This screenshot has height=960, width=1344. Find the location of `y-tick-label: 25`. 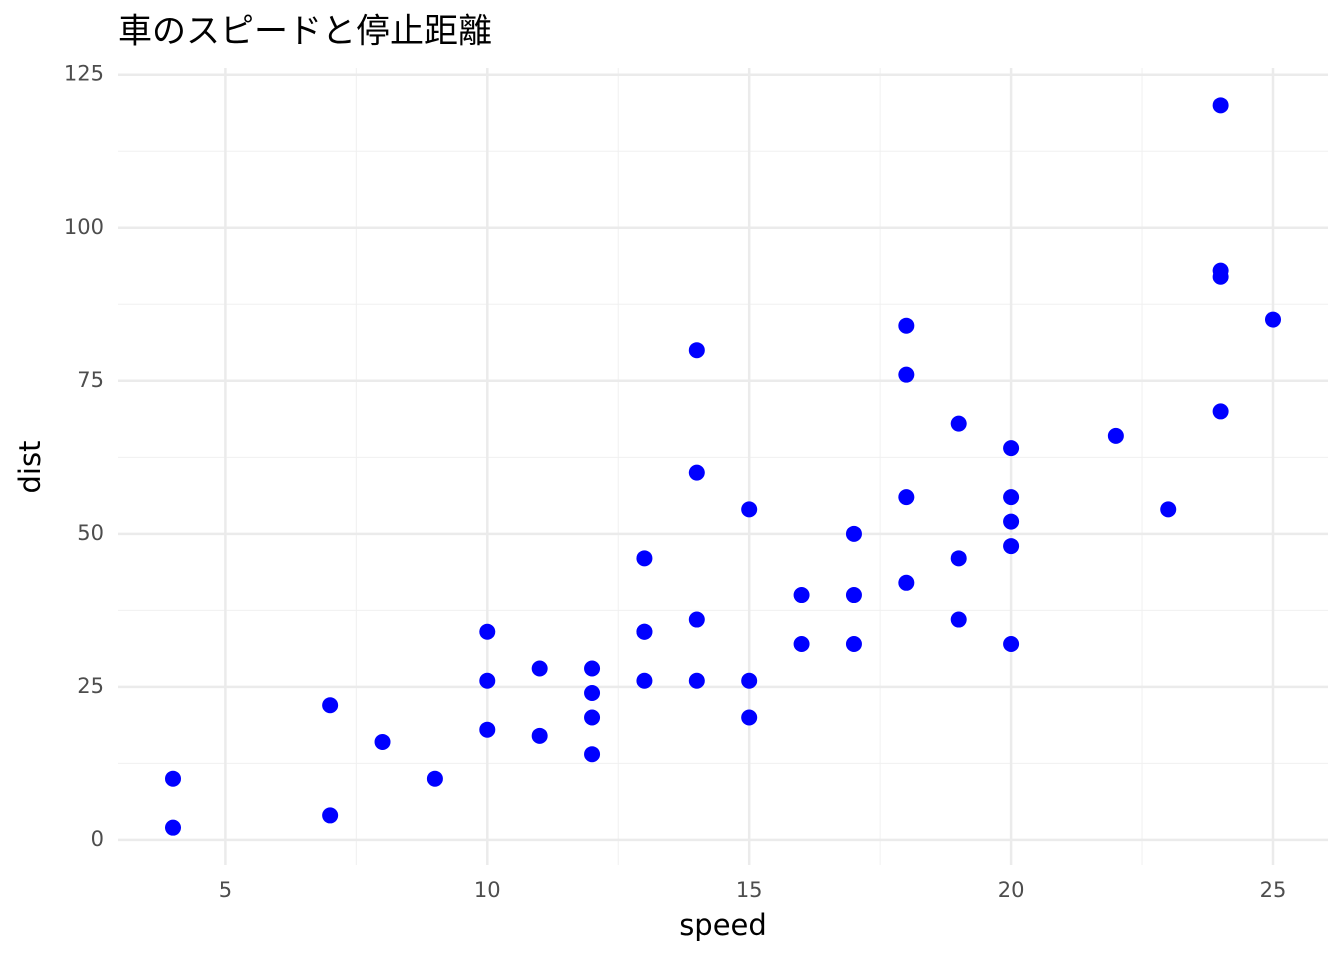

y-tick-label: 25 is located at coordinates (90, 686).